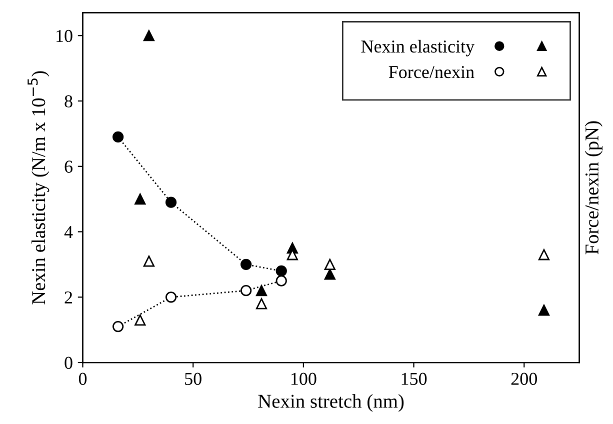 This screenshot has height=424, width=613. Describe the element at coordinates (593, 187) in the screenshot. I see `y2-axis-title: Force/nexin (pN)` at that location.